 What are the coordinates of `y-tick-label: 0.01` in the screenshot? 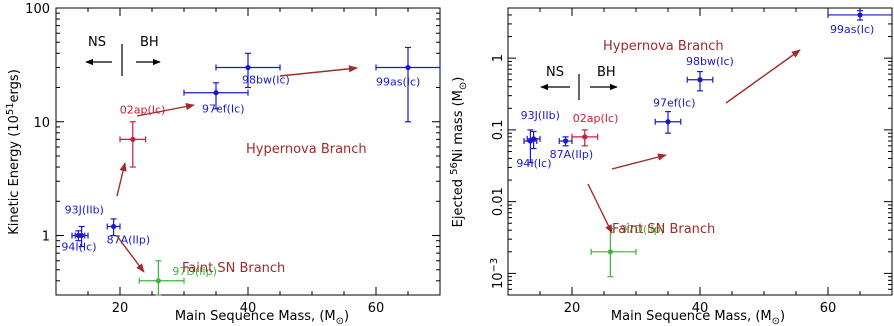 It's located at (498, 201).